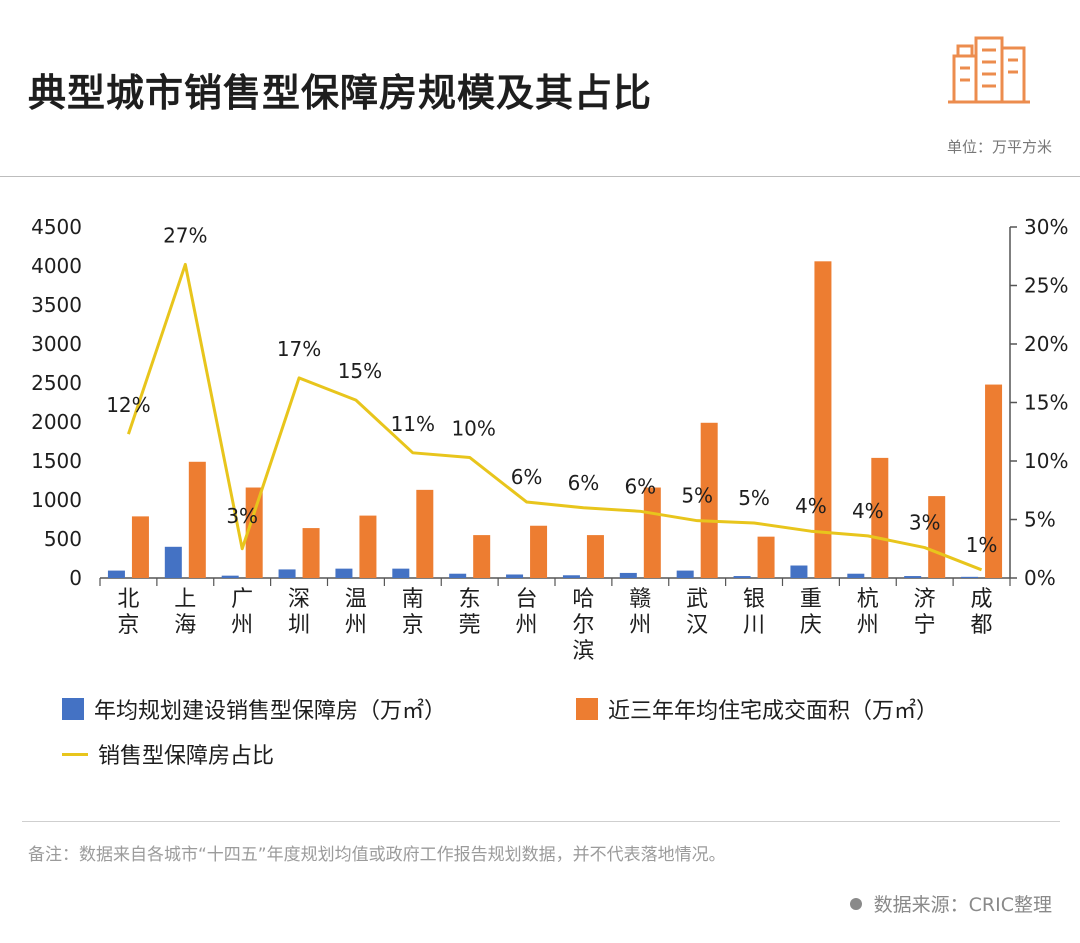 Image resolution: width=1080 pixels, height=943 pixels. What do you see at coordinates (541, 821) in the screenshot?
I see `divider-bottom` at bounding box center [541, 821].